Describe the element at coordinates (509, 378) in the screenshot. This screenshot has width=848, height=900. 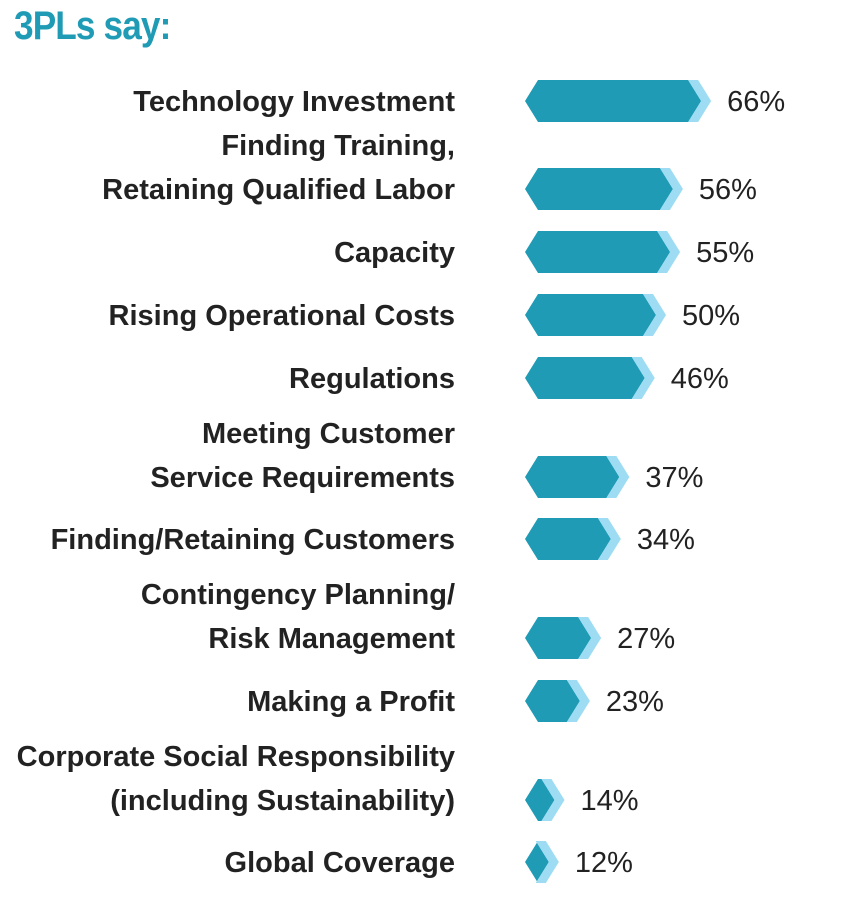
I see `bar-group: 46% Regulations` at that location.